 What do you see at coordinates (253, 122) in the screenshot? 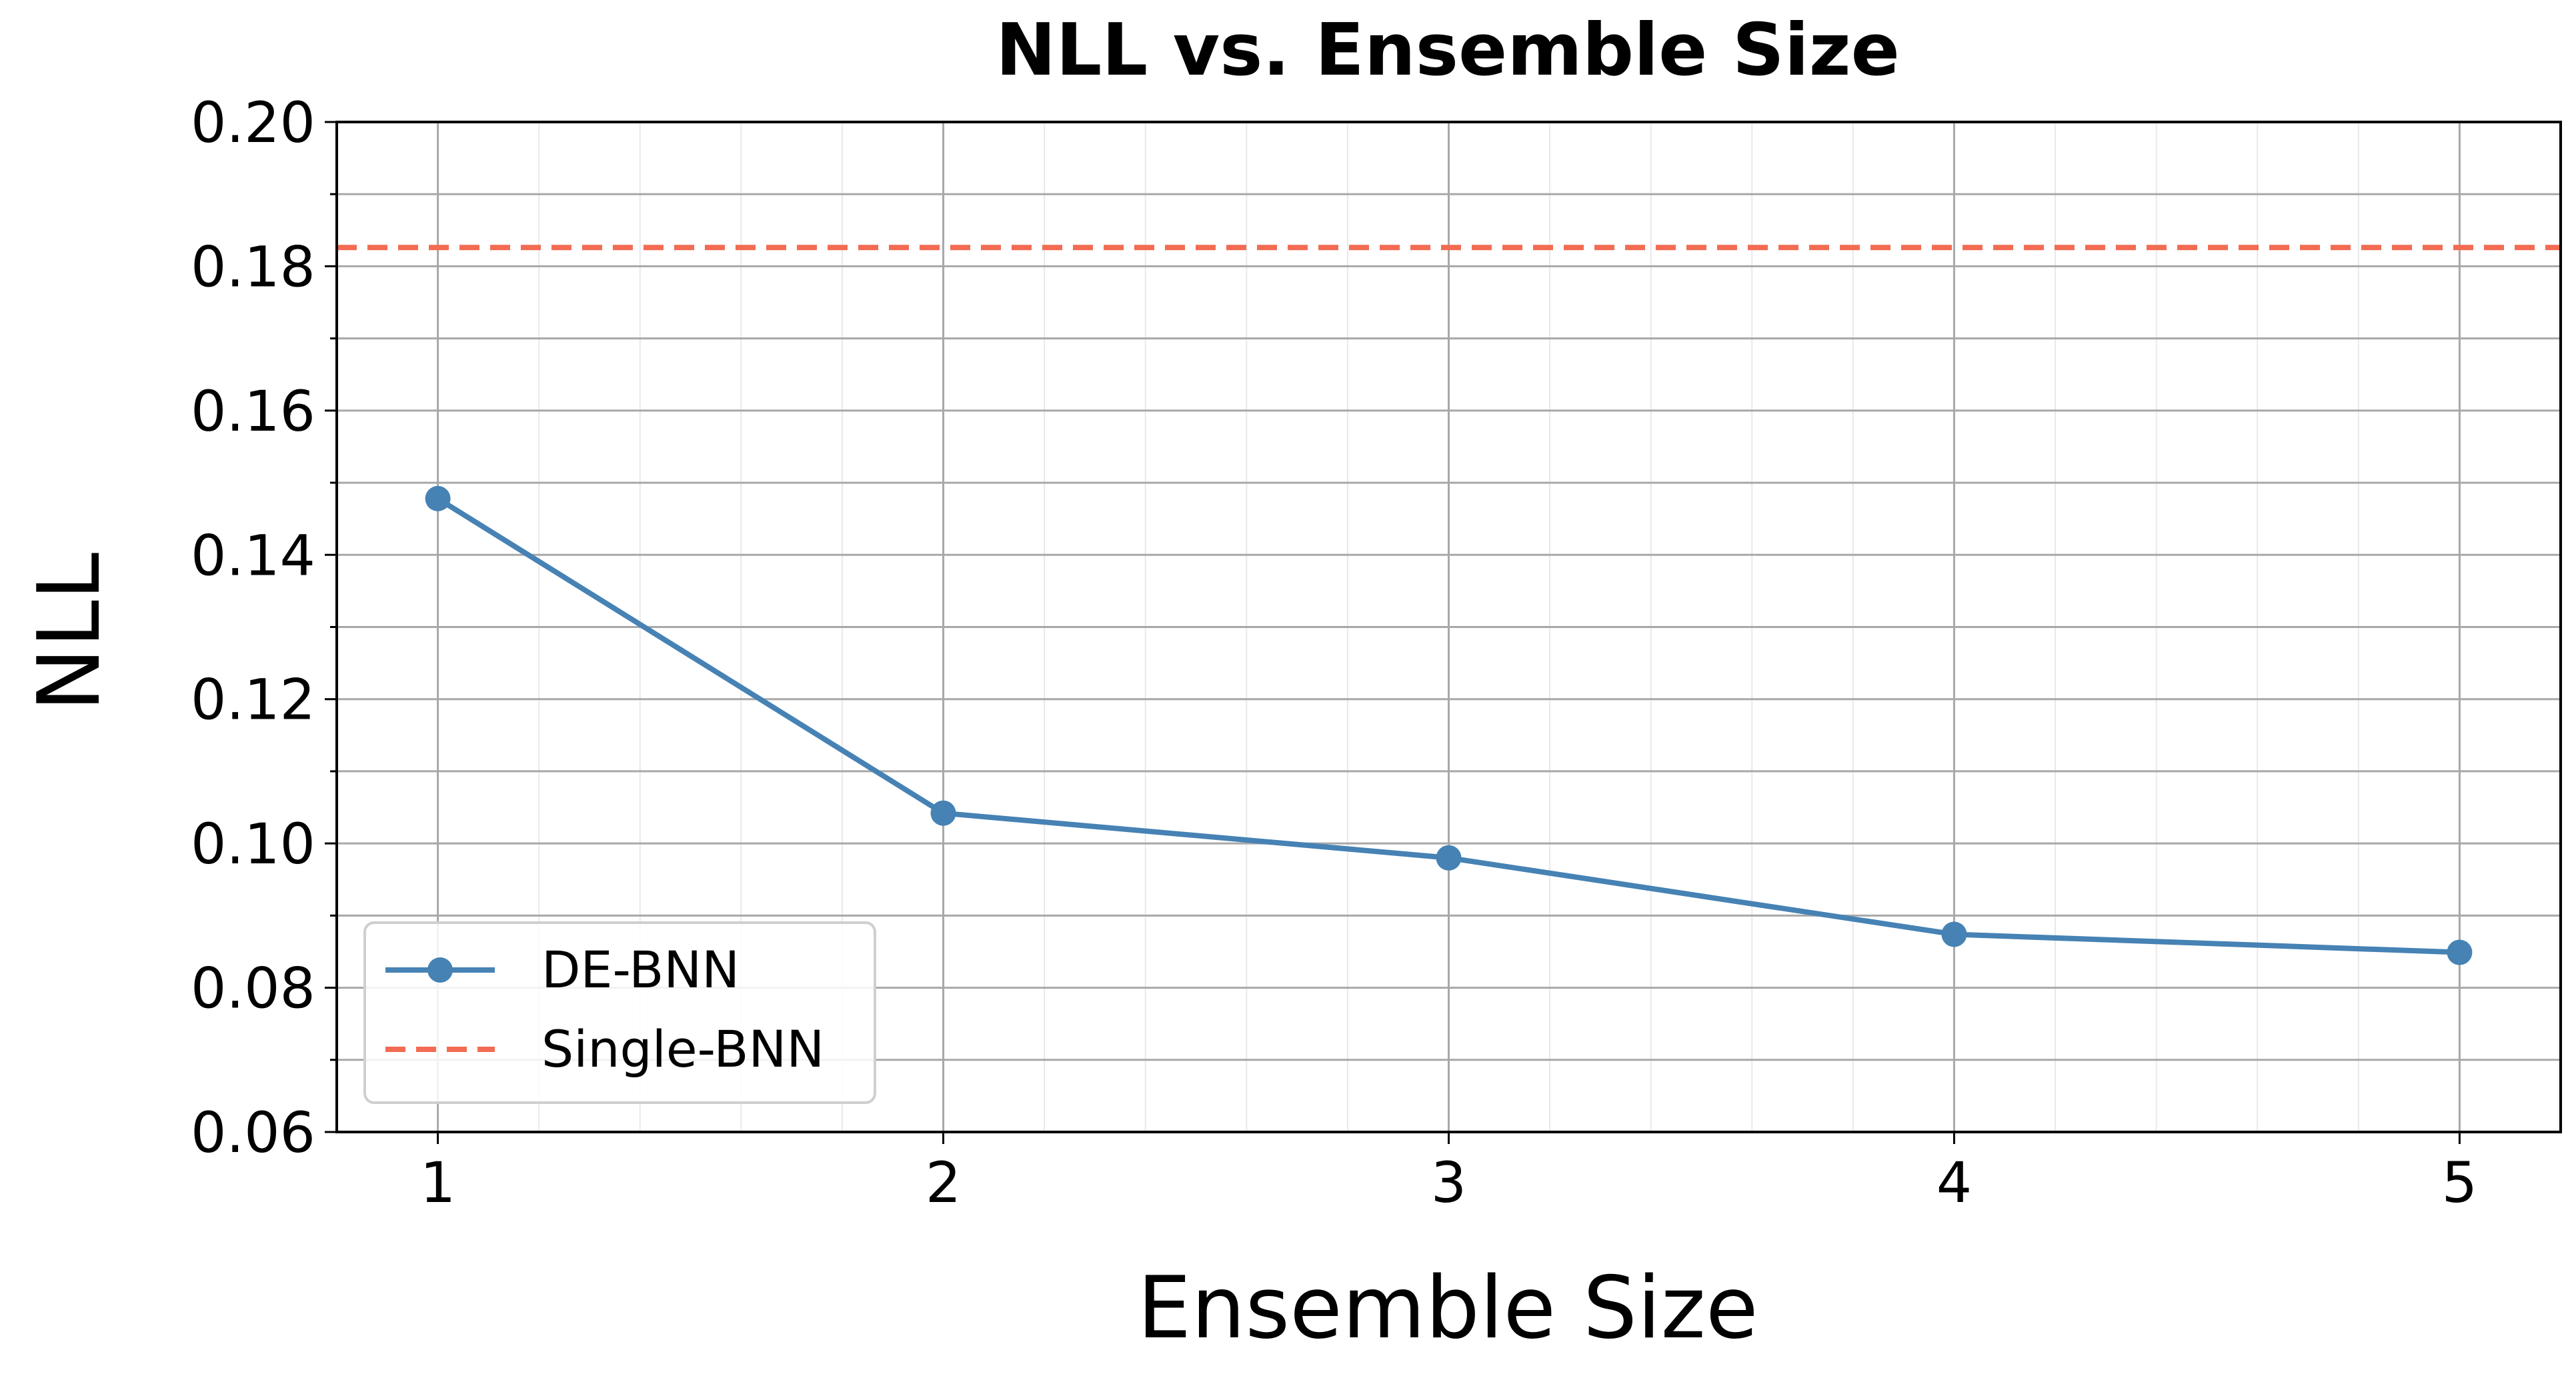
I see `y-tick-label: 0.20` at bounding box center [253, 122].